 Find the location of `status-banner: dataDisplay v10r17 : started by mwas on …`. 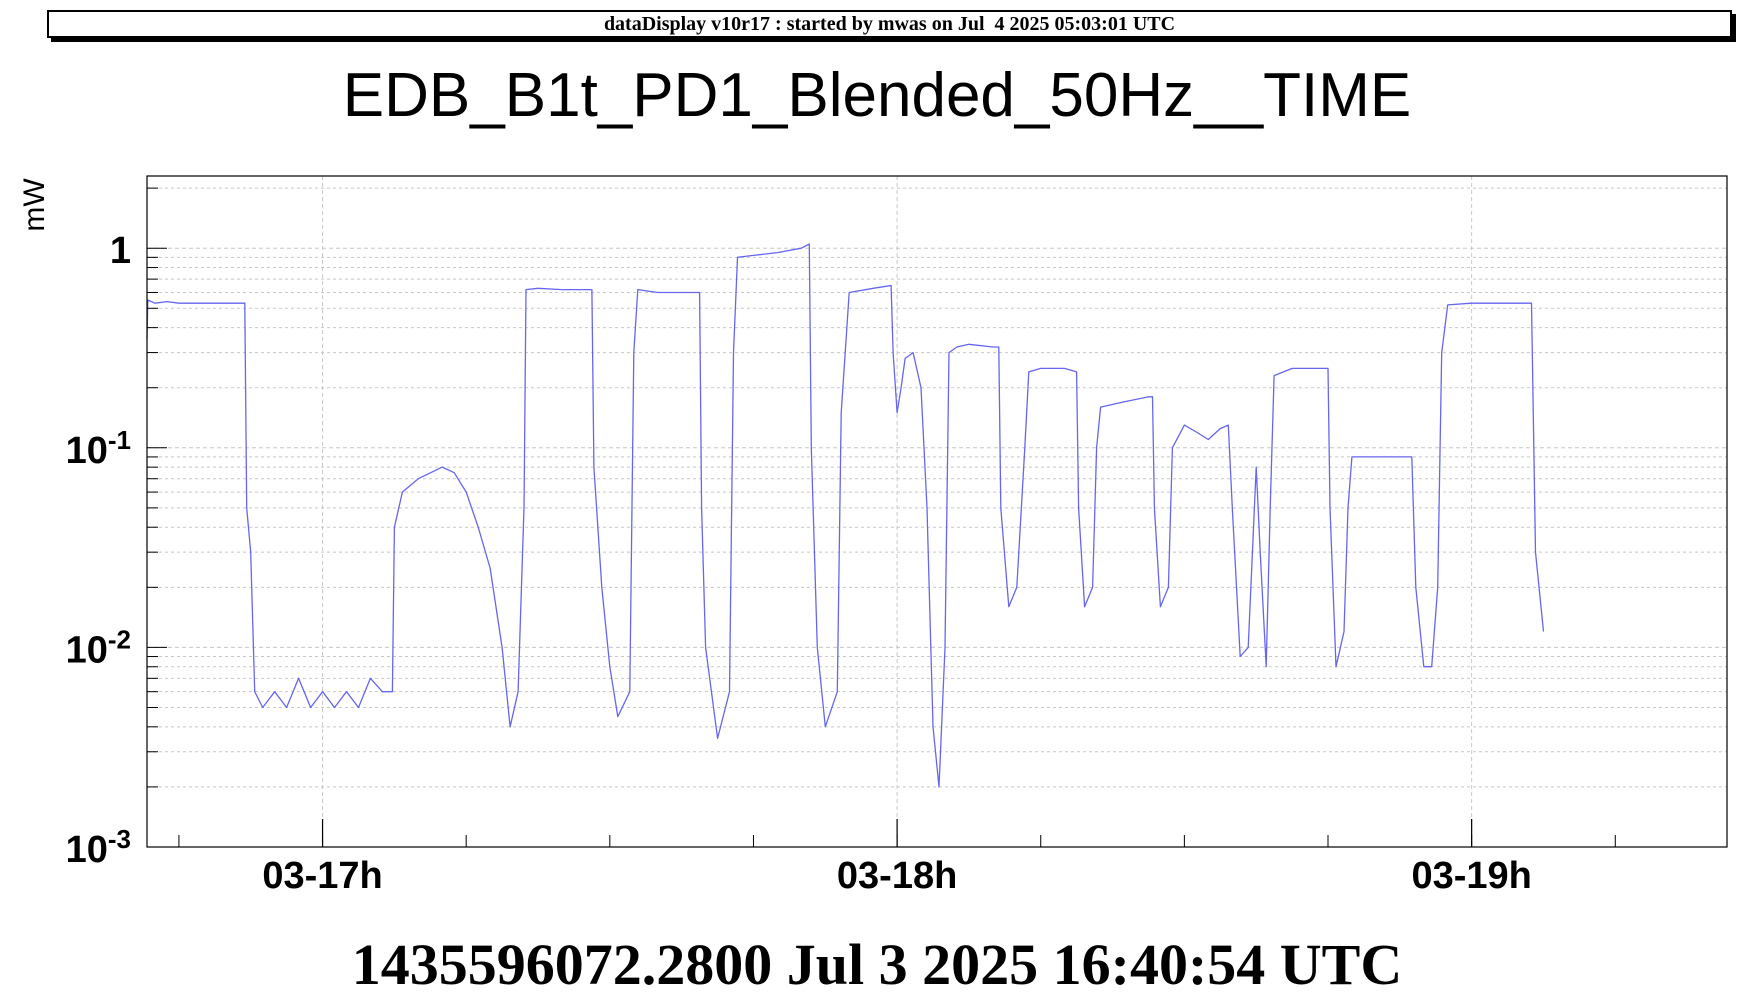

status-banner: dataDisplay v10r17 : started by mwas on … is located at coordinates (889, 24).